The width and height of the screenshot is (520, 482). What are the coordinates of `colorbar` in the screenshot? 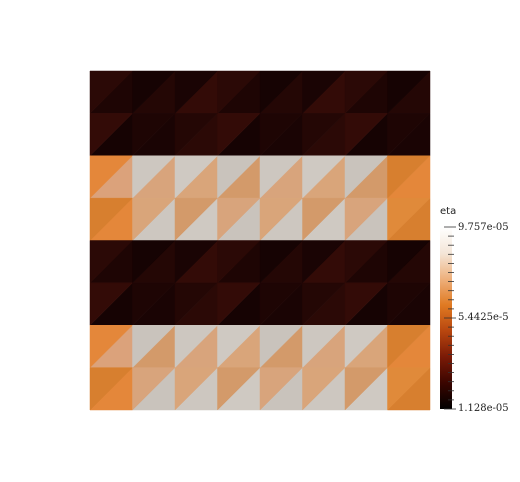 It's located at (448, 318).